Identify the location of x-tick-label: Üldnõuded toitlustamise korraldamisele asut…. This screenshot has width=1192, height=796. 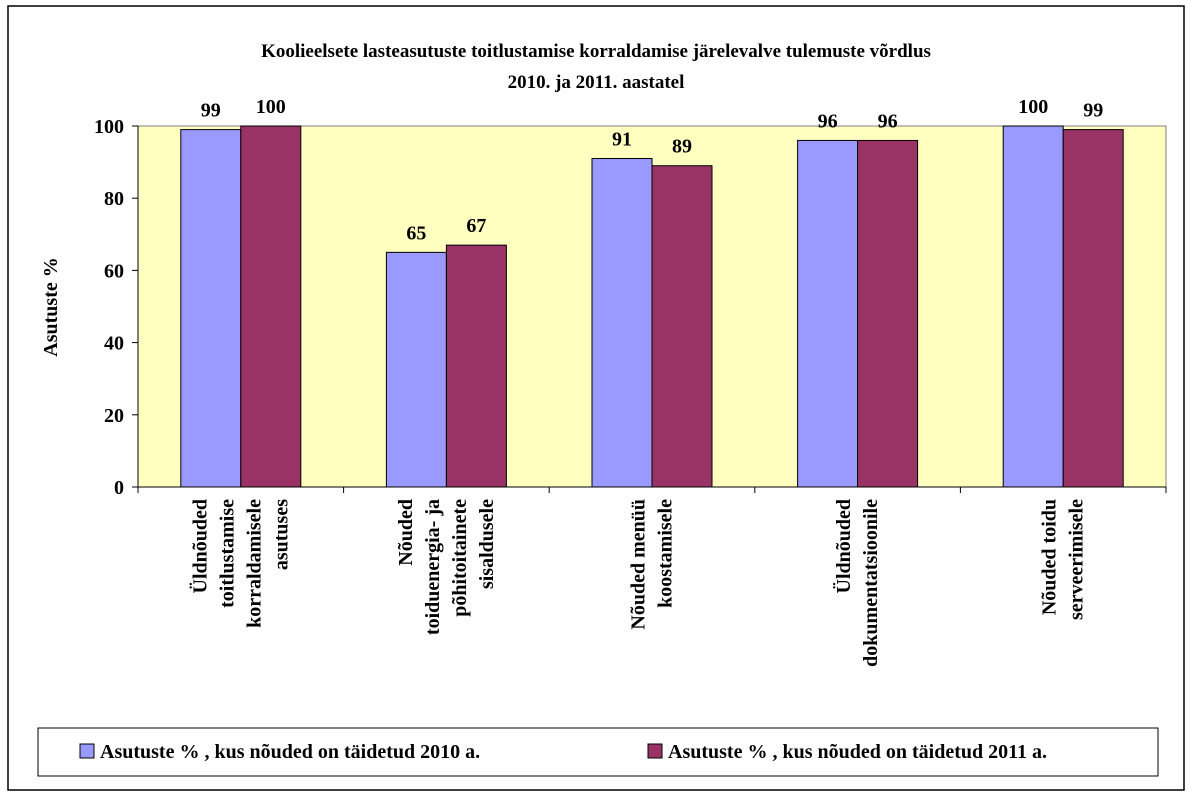
(240, 563).